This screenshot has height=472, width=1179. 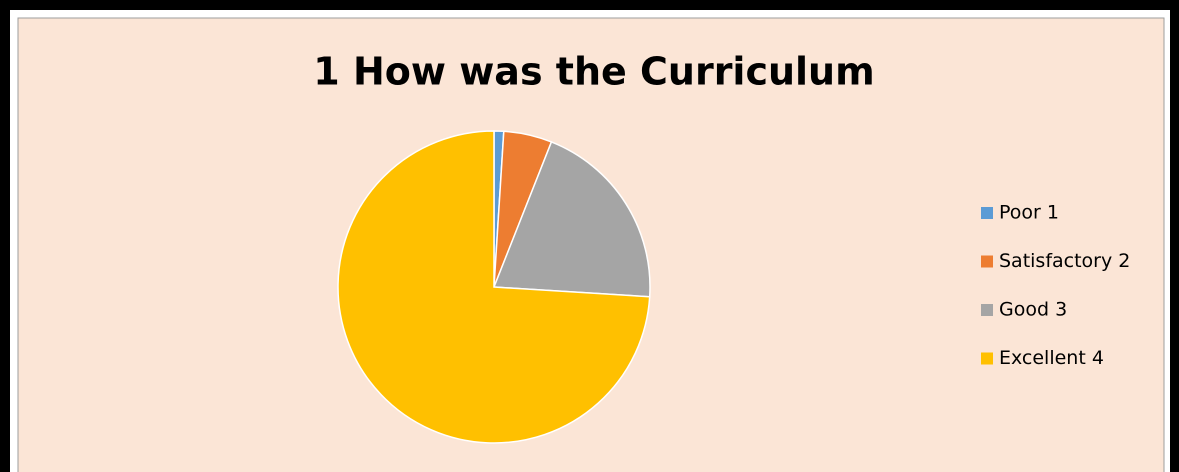 What do you see at coordinates (1029, 213) in the screenshot?
I see `legend-label: Poor 1` at bounding box center [1029, 213].